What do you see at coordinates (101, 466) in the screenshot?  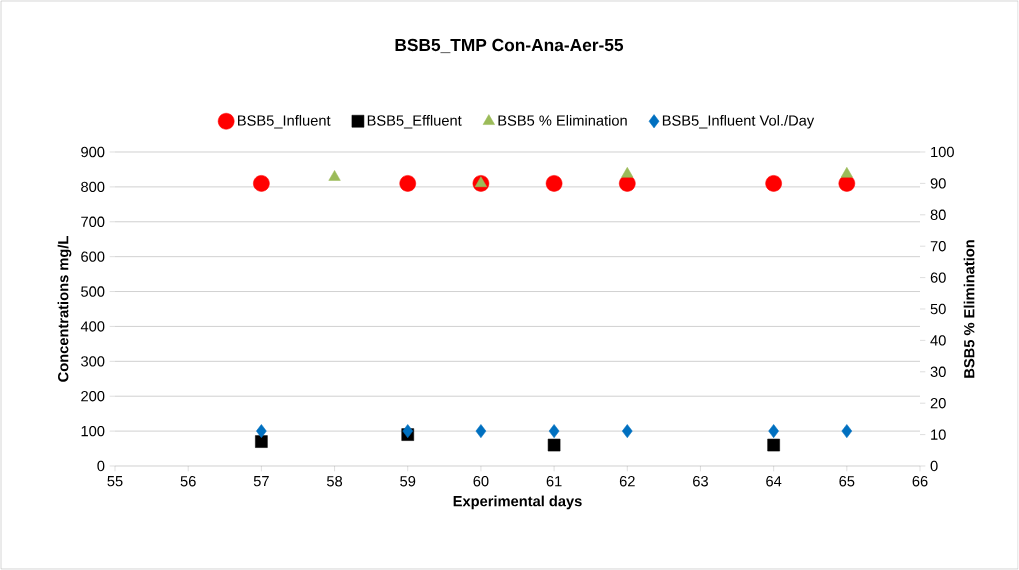 I see `y-tick-label: 0` at bounding box center [101, 466].